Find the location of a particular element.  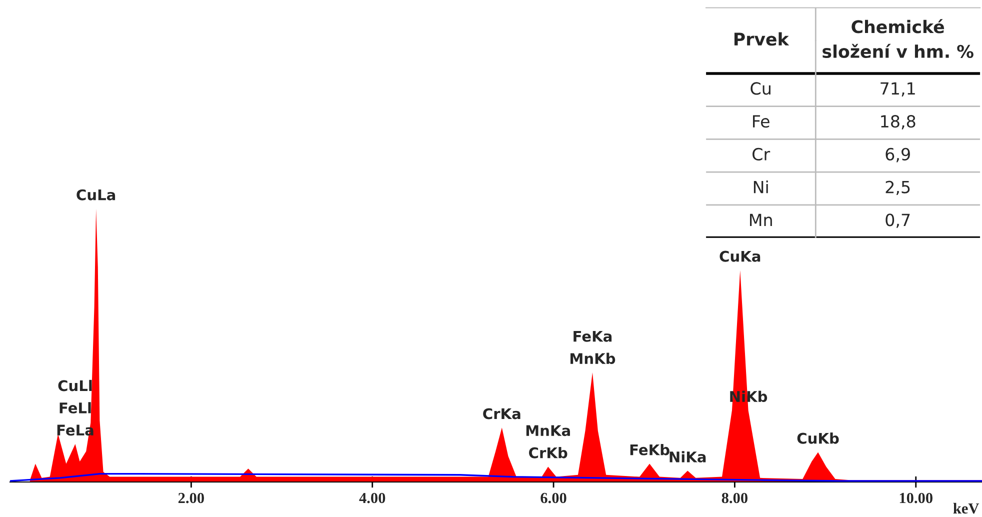

x-tick-label: 8.00 is located at coordinates (735, 498).